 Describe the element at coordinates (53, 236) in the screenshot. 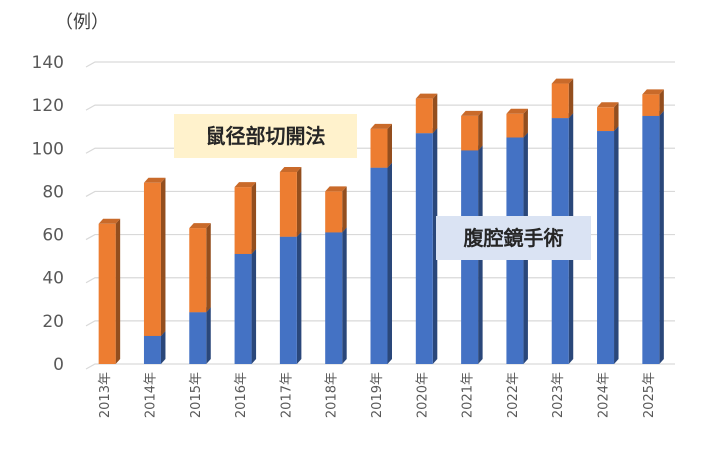

I see `y-tick-label: 60` at that location.